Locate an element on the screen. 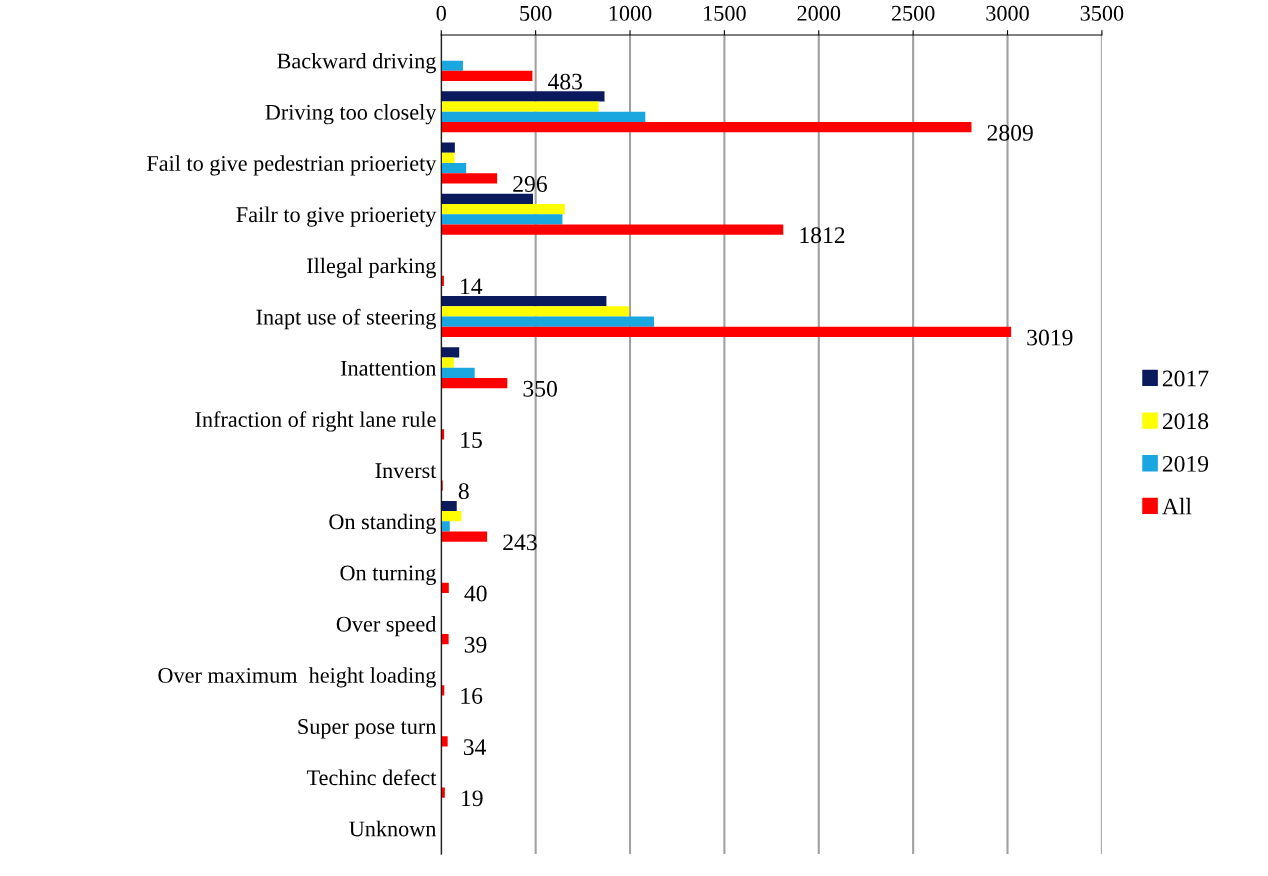  y-tick-label: Inattention is located at coordinates (388, 368).